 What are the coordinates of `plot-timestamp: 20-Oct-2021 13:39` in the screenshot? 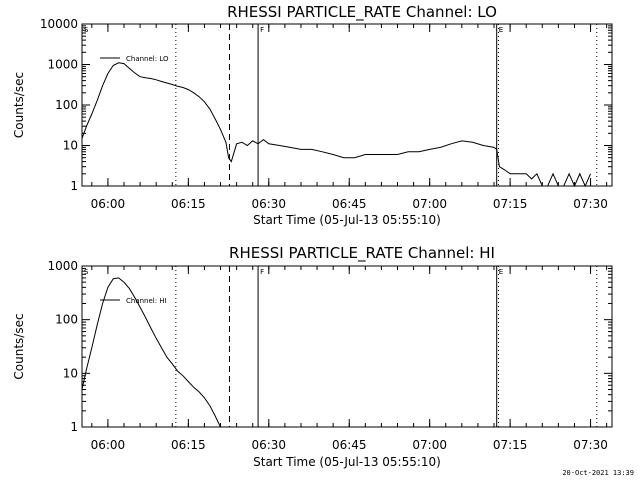 It's located at (598, 473).